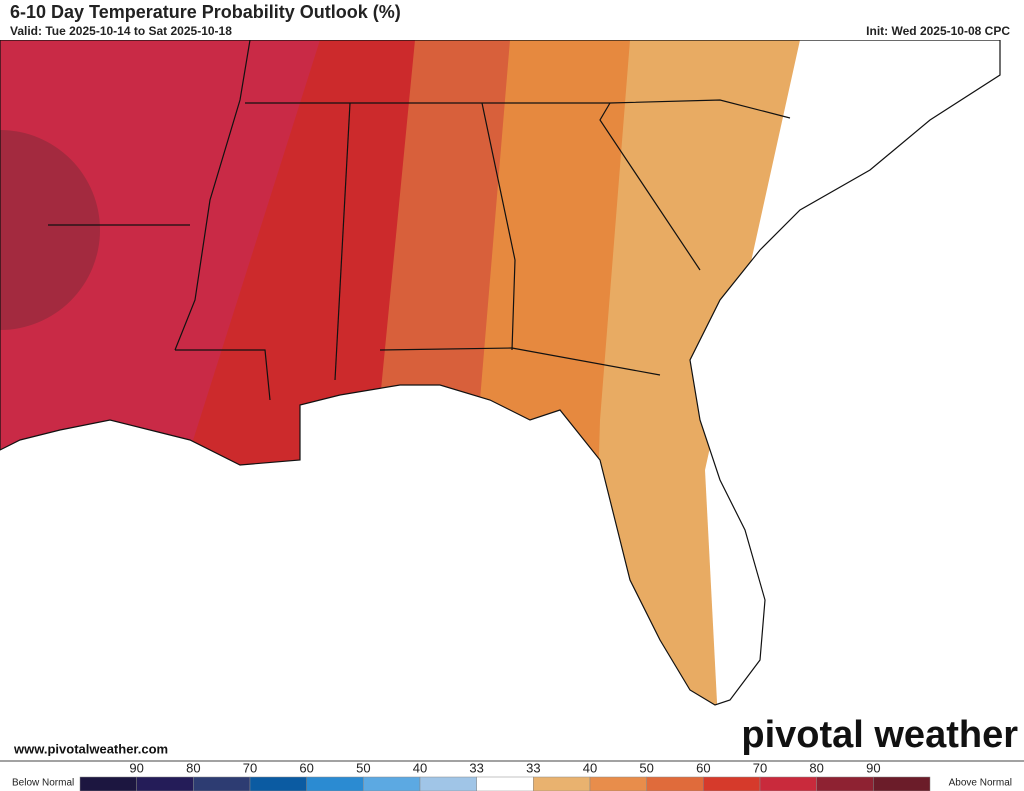 Image resolution: width=1024 pixels, height=791 pixels. Describe the element at coordinates (43, 783) in the screenshot. I see `legend-below-label: Below Normal` at that location.